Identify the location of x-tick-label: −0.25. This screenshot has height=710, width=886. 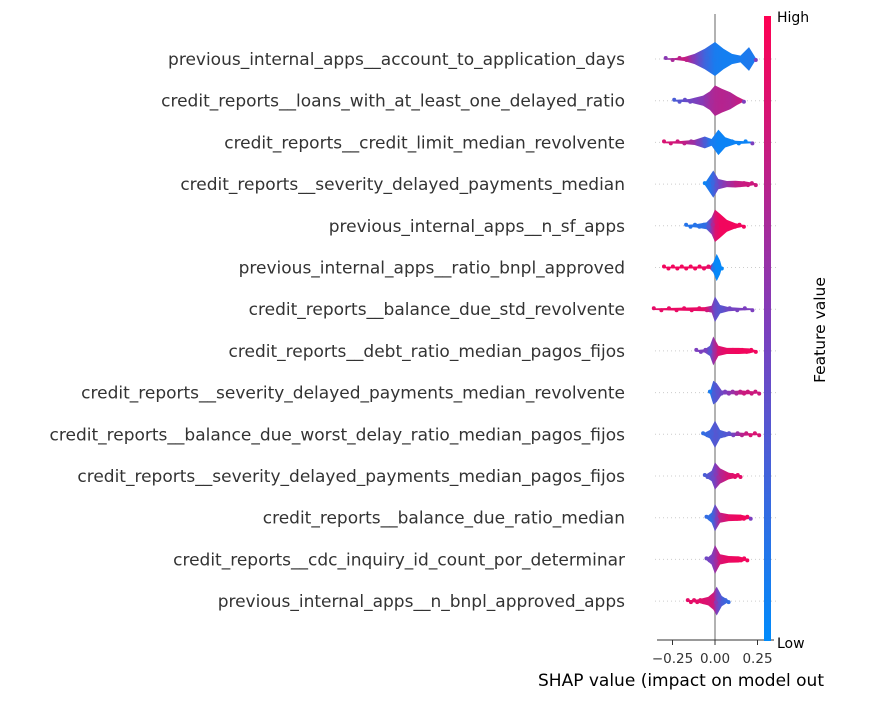
(672, 659).